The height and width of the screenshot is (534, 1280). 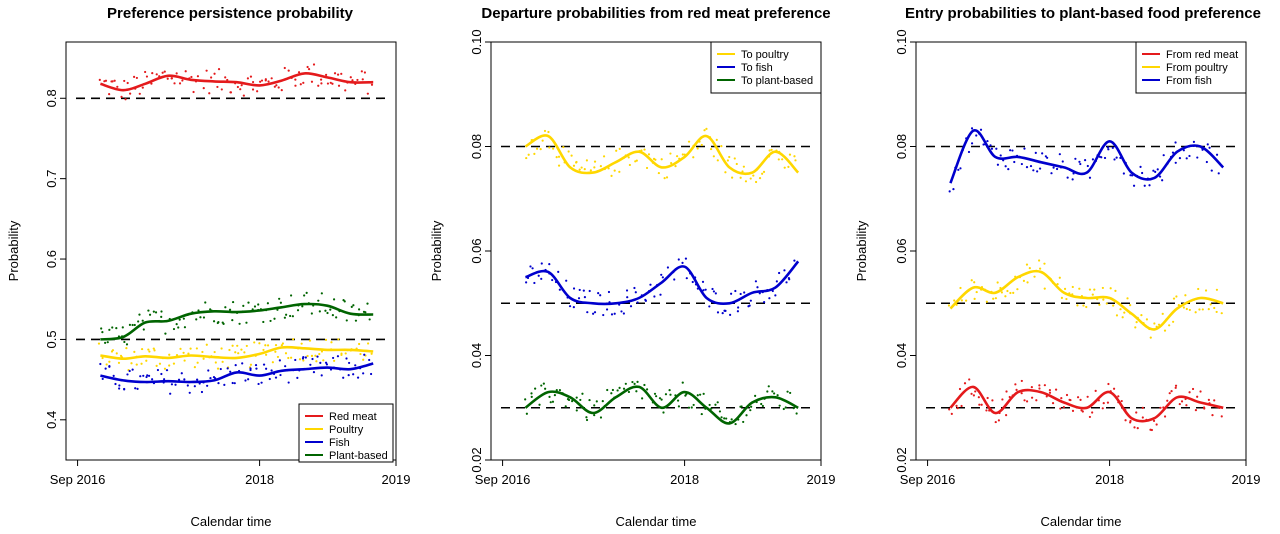 I want to click on legend-label: To poultry, so click(x=765, y=55).